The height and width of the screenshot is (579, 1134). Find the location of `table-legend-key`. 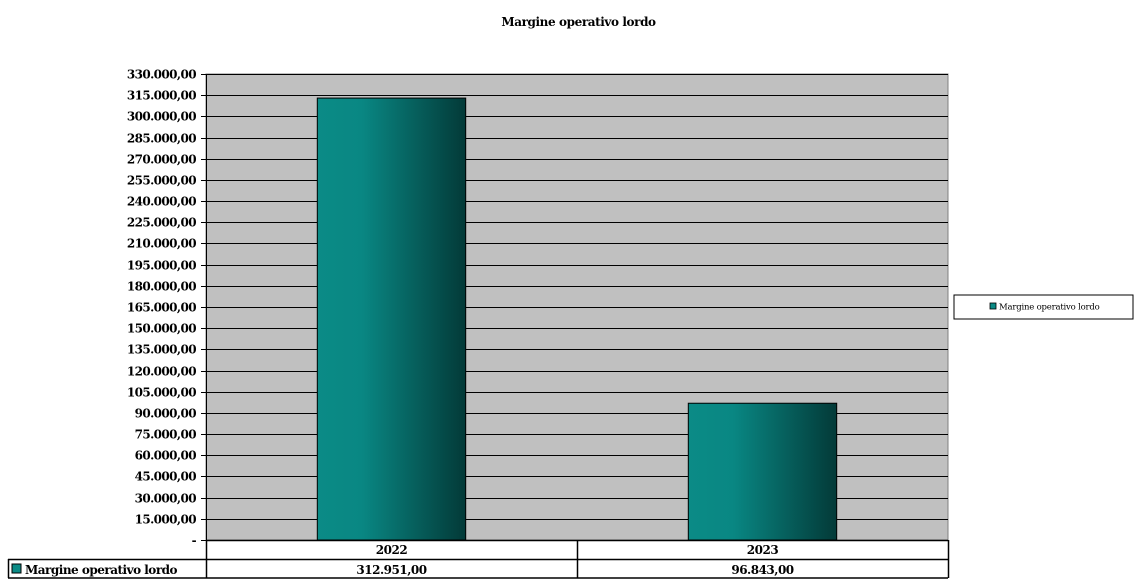

table-legend-key is located at coordinates (16, 568).